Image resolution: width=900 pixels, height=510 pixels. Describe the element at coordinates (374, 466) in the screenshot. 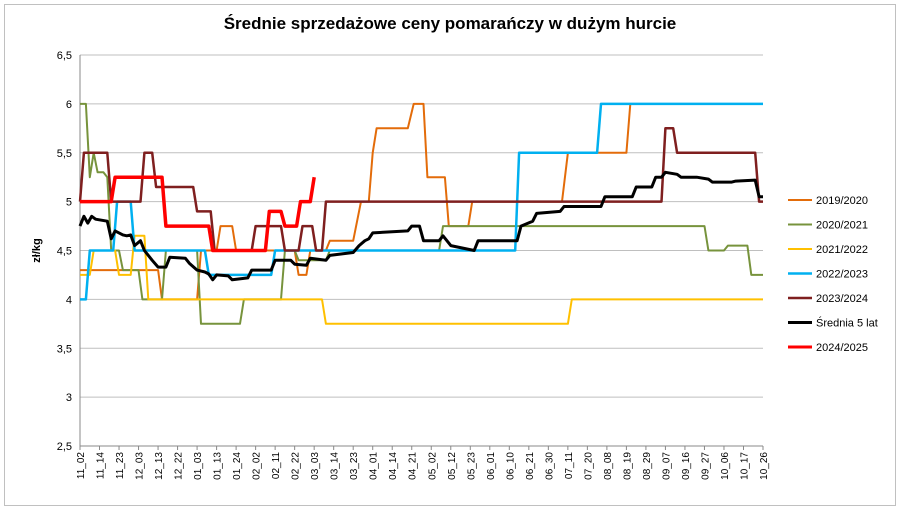

I see `x-tick-label: 04_01` at that location.